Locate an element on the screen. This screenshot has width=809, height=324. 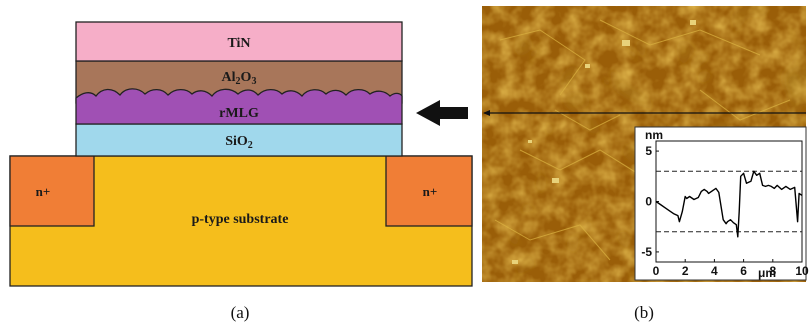
panel-a-caption: (a) is located at coordinates (240, 312).